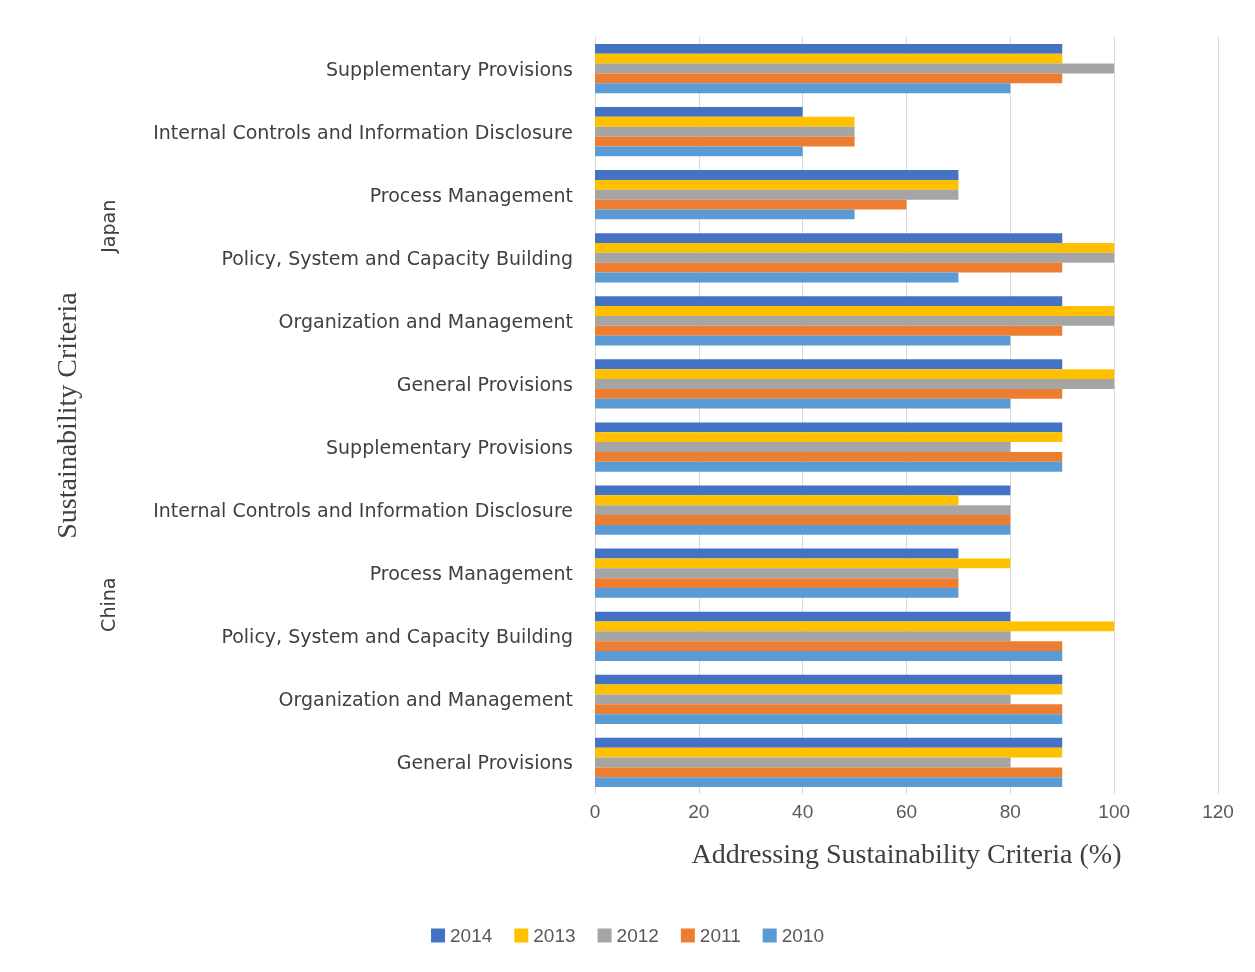 The width and height of the screenshot is (1255, 972). Describe the element at coordinates (906, 811) in the screenshot. I see `x-tick-label: 60` at that location.